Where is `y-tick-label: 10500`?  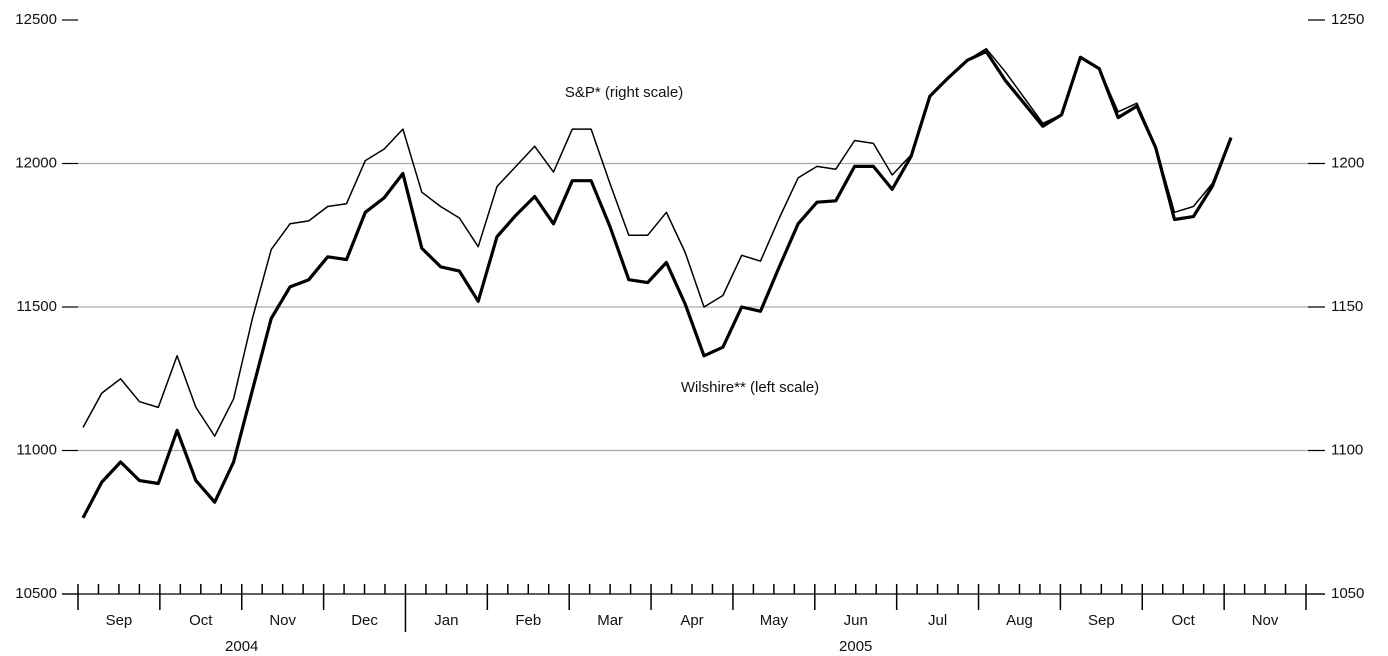 y-tick-label: 10500 is located at coordinates (36, 593).